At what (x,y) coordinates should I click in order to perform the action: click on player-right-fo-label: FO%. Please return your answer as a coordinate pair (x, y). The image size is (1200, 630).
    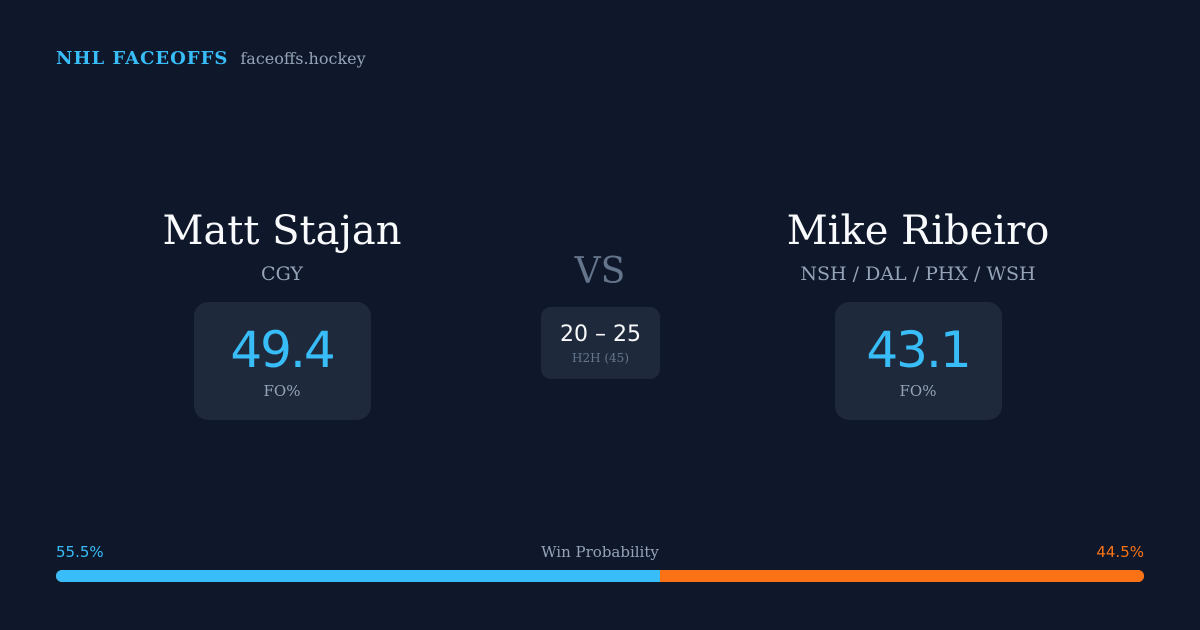
    Looking at the image, I should click on (918, 391).